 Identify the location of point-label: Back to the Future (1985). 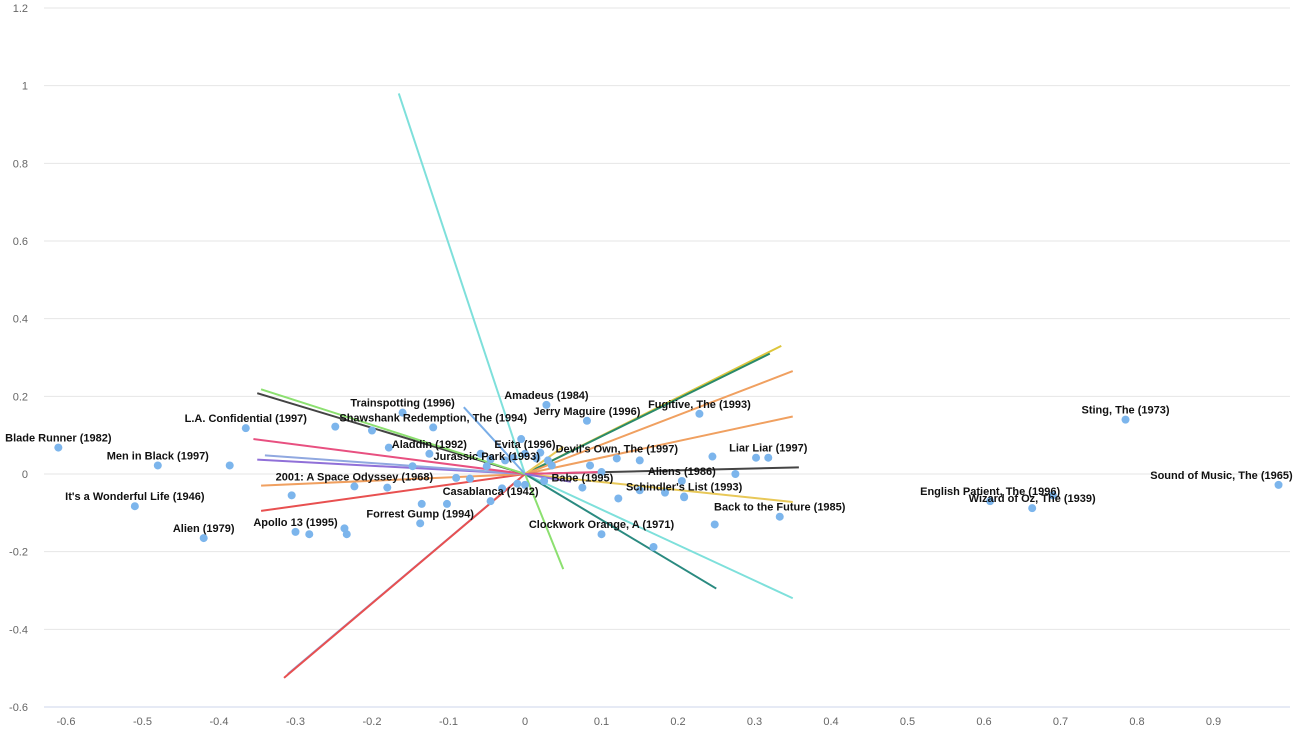
(780, 508).